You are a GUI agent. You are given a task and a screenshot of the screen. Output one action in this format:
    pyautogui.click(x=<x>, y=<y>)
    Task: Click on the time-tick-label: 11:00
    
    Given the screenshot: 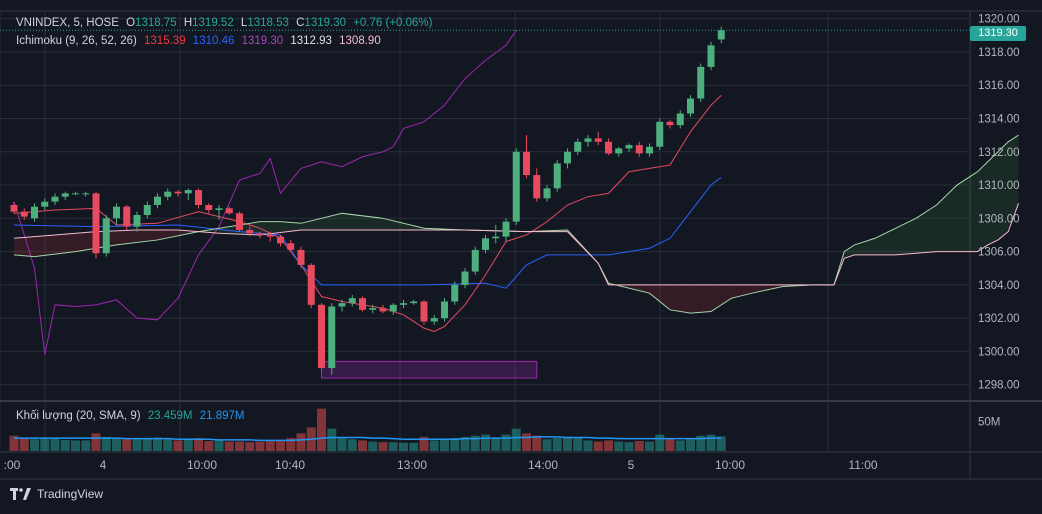 What is the action you would take?
    pyautogui.click(x=862, y=465)
    